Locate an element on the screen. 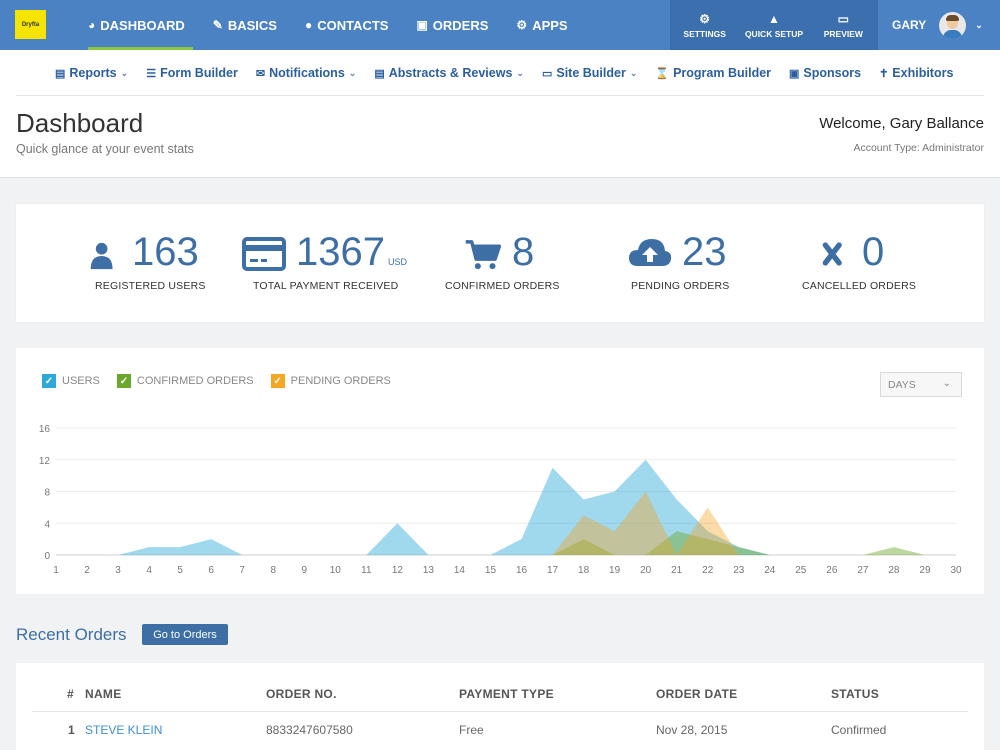 This screenshot has height=750, width=1000. report-icon: ▤ is located at coordinates (60, 73).